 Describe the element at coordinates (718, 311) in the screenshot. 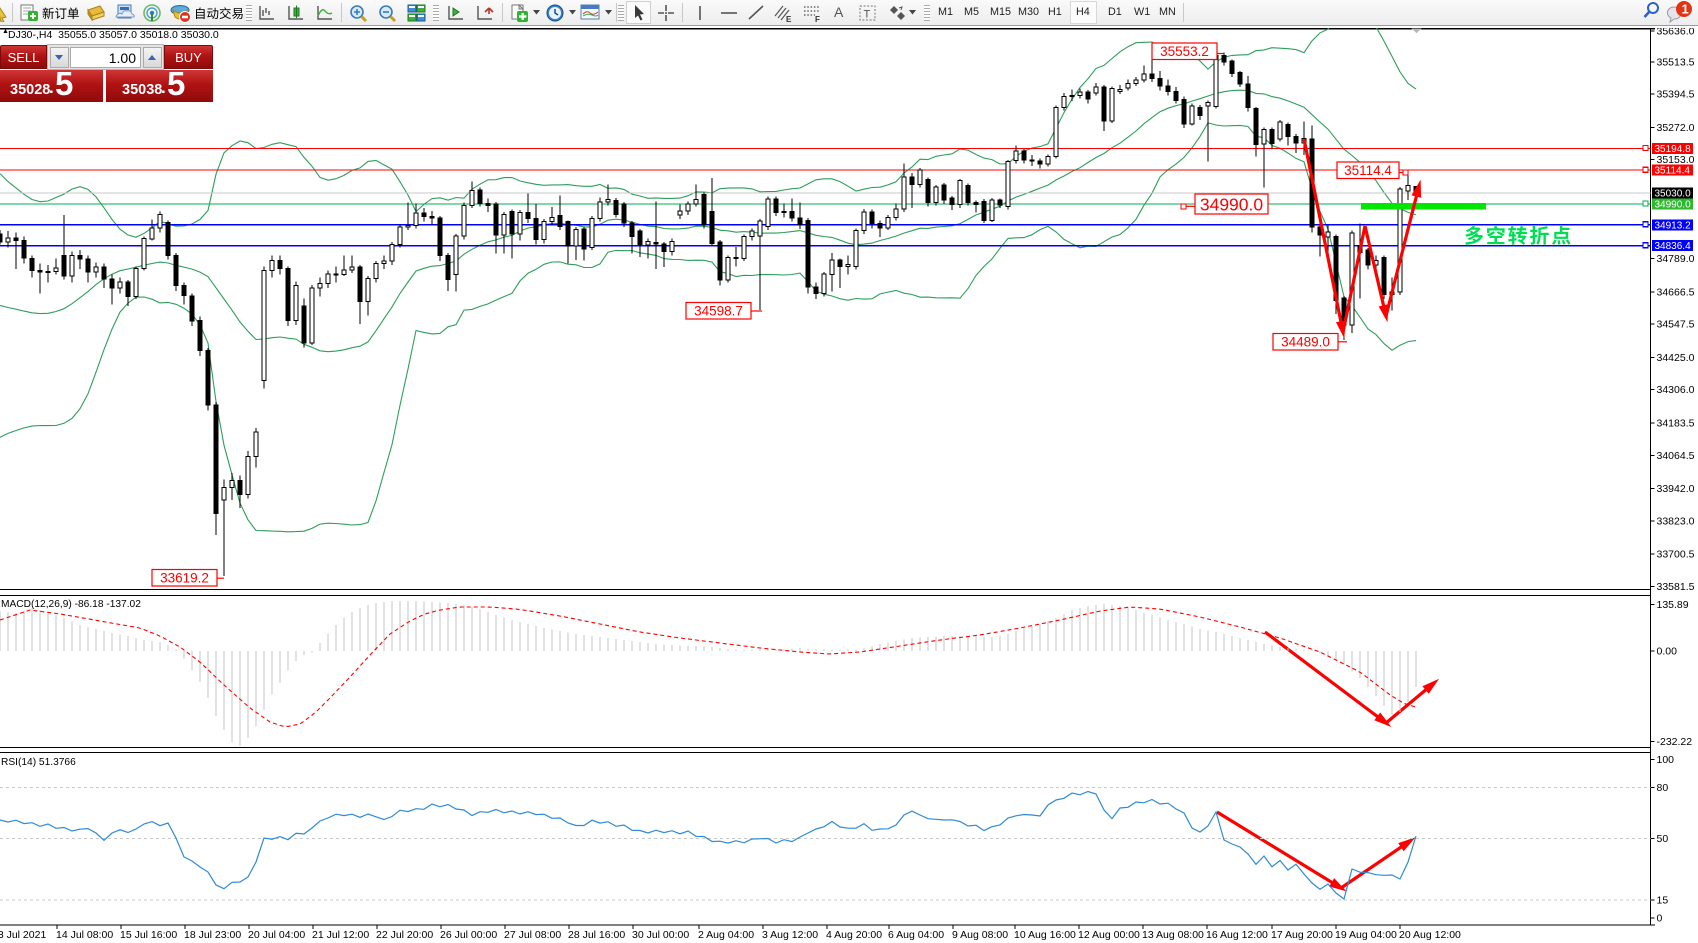

I see `svg-text: 34598.7` at that location.